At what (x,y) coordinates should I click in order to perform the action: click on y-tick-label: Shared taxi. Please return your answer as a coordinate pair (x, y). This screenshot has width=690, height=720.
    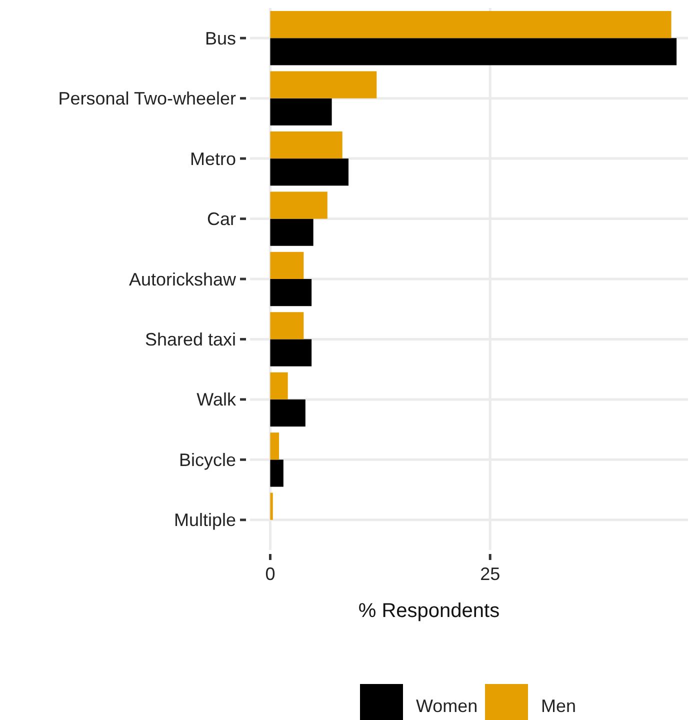
    Looking at the image, I should click on (190, 340).